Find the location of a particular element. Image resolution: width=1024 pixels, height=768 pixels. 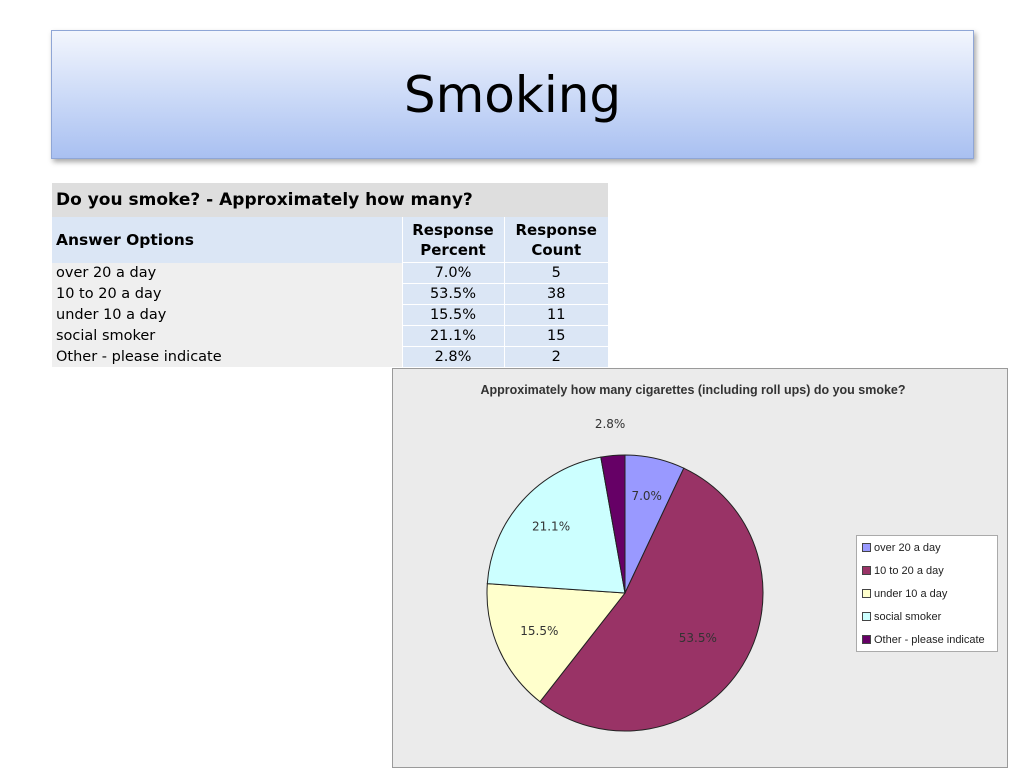

row-count: 11 is located at coordinates (555, 315).